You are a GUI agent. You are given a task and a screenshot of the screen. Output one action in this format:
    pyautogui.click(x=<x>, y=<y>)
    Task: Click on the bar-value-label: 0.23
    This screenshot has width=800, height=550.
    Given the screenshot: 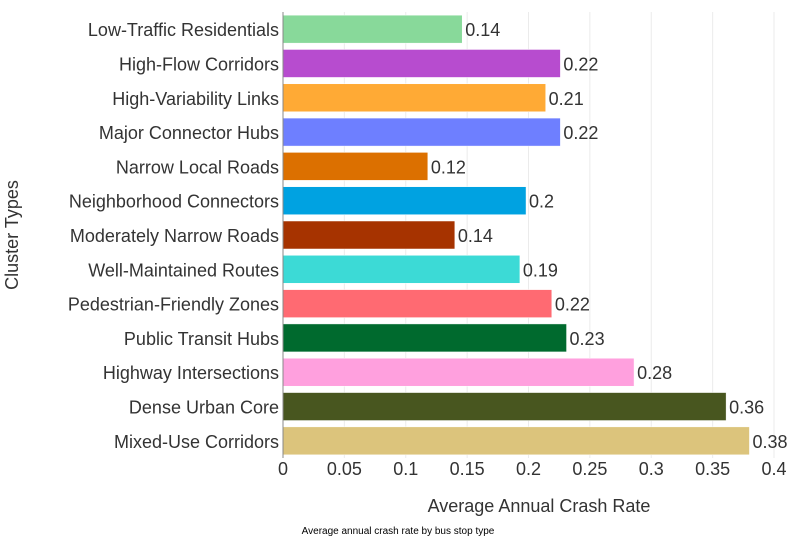 What is the action you would take?
    pyautogui.click(x=587, y=339)
    